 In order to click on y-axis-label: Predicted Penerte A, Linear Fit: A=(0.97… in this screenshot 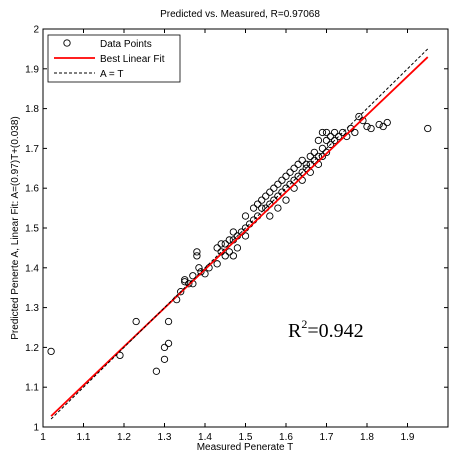, I will do `click(15, 227)`.